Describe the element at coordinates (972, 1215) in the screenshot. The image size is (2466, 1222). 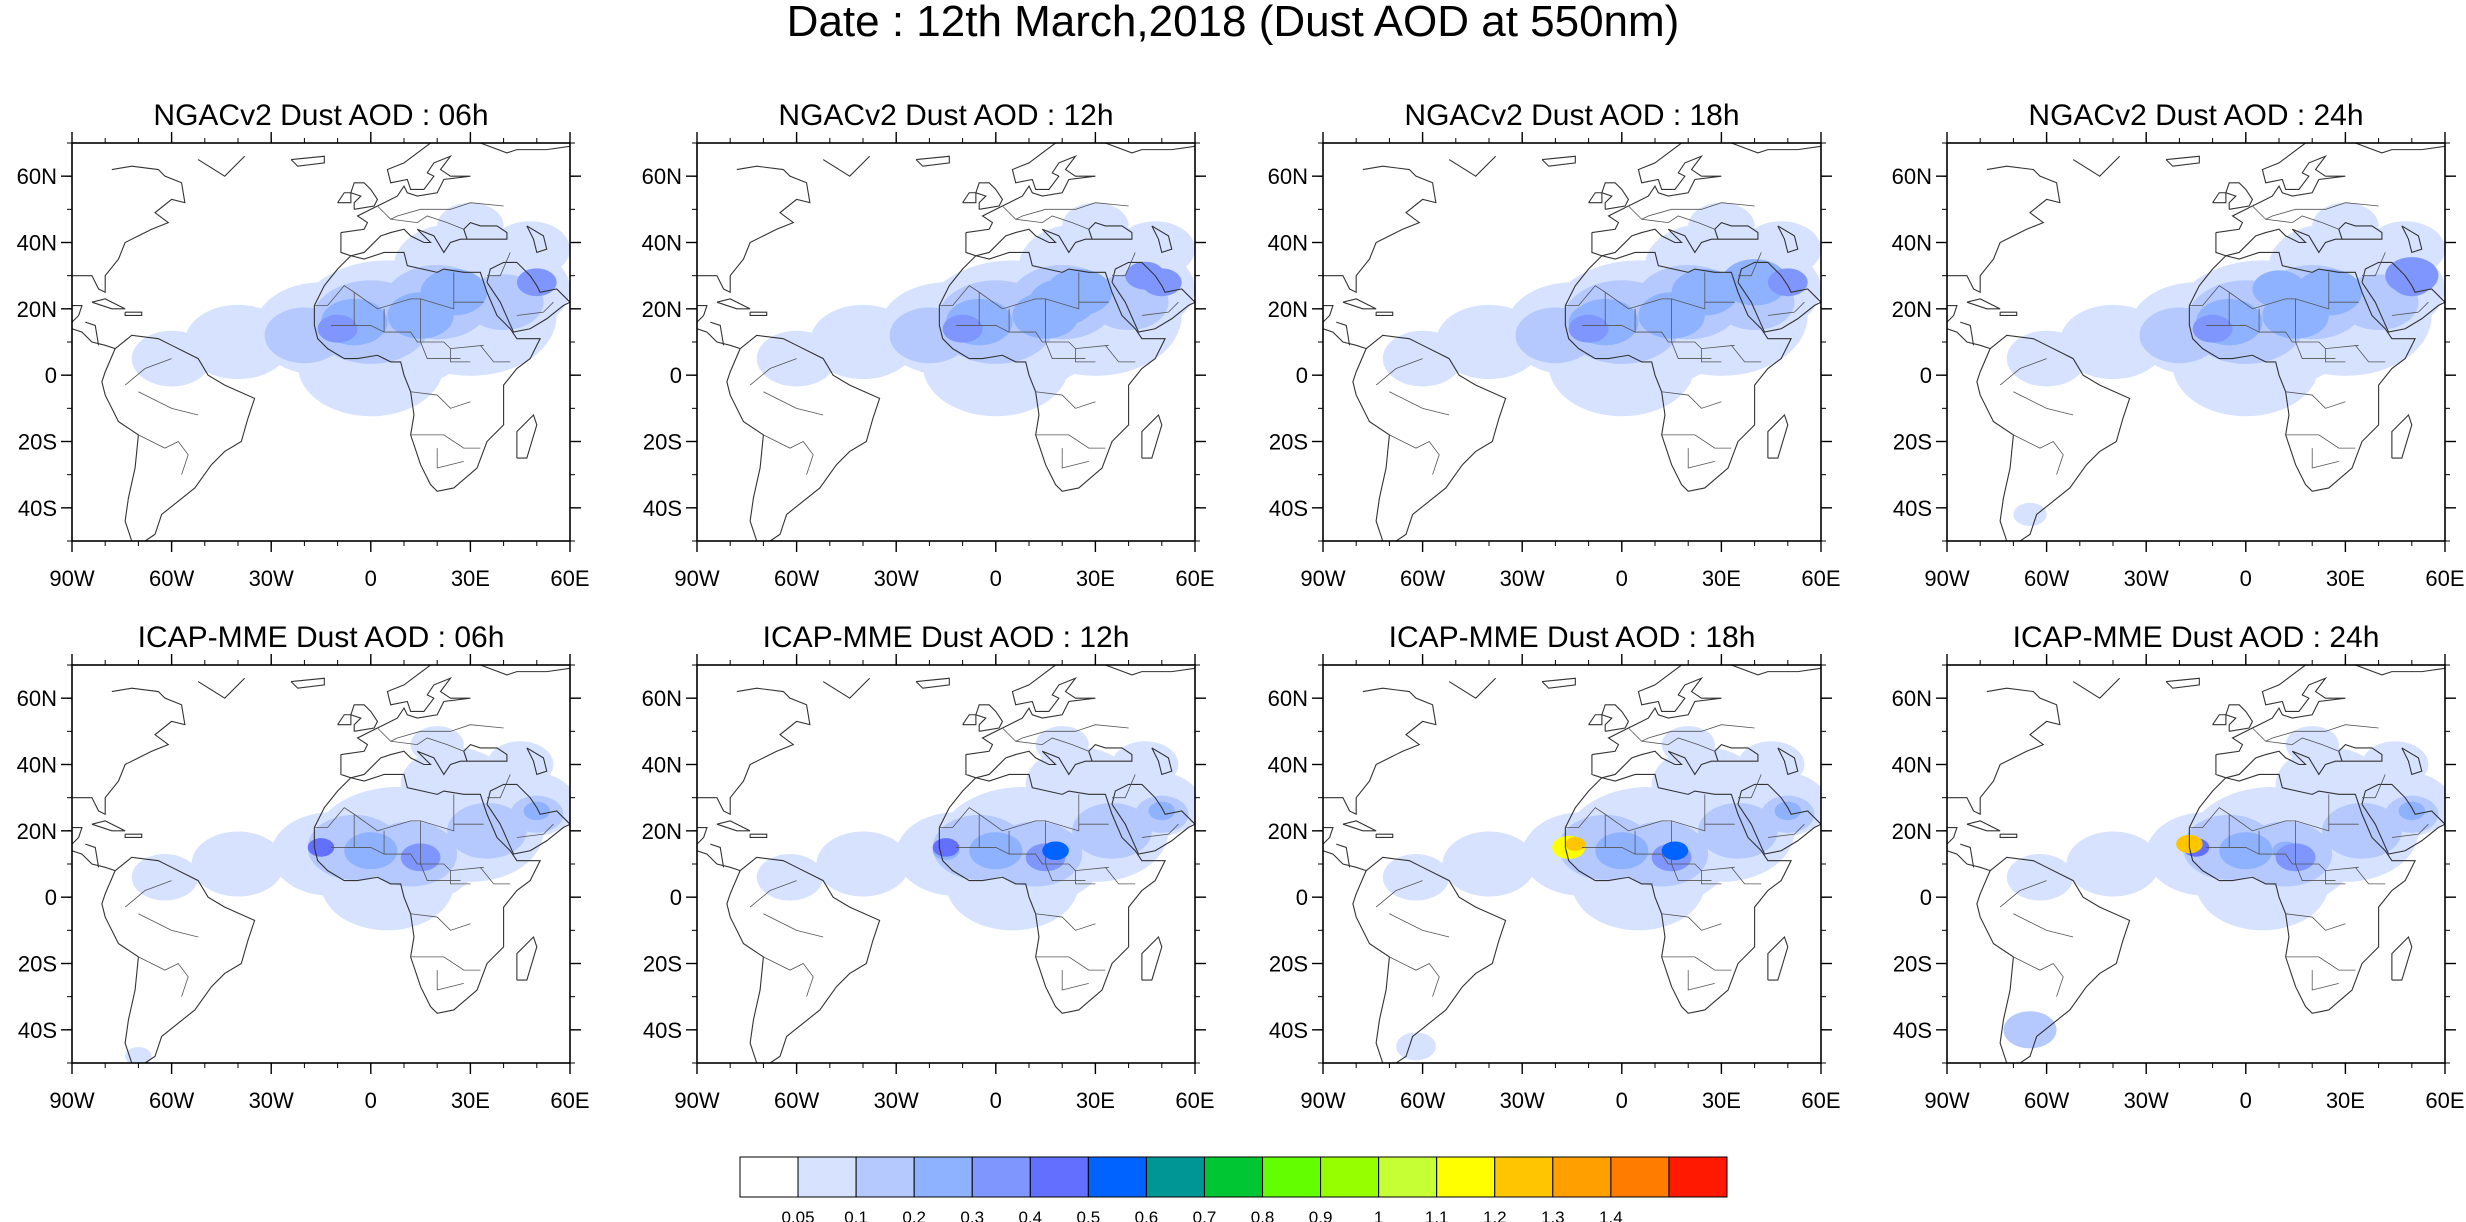
I see `colorbar-label: 0.3` at that location.